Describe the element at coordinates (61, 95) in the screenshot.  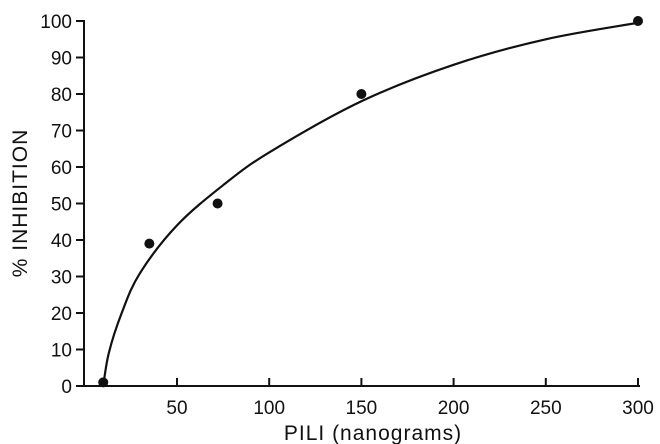
I see `y-tick-label: 80` at that location.